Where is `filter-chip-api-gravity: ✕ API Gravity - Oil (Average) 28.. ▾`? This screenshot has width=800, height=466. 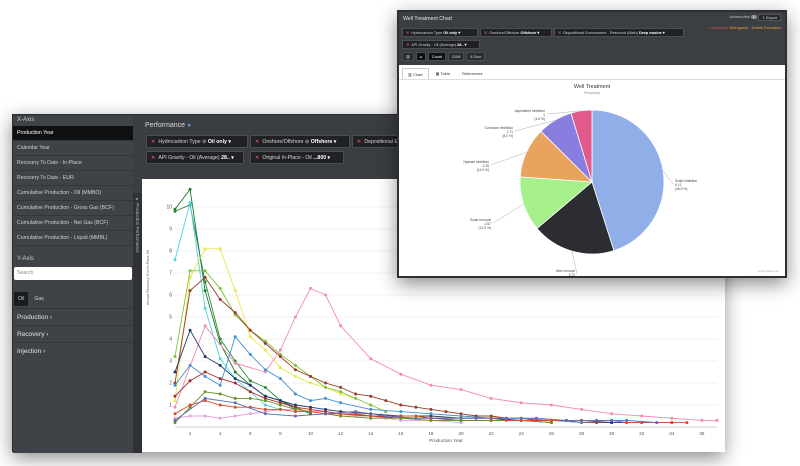
filter-chip-api-gravity: ✕ API Gravity - Oil (Average) 28.. ▾ is located at coordinates (195, 157).